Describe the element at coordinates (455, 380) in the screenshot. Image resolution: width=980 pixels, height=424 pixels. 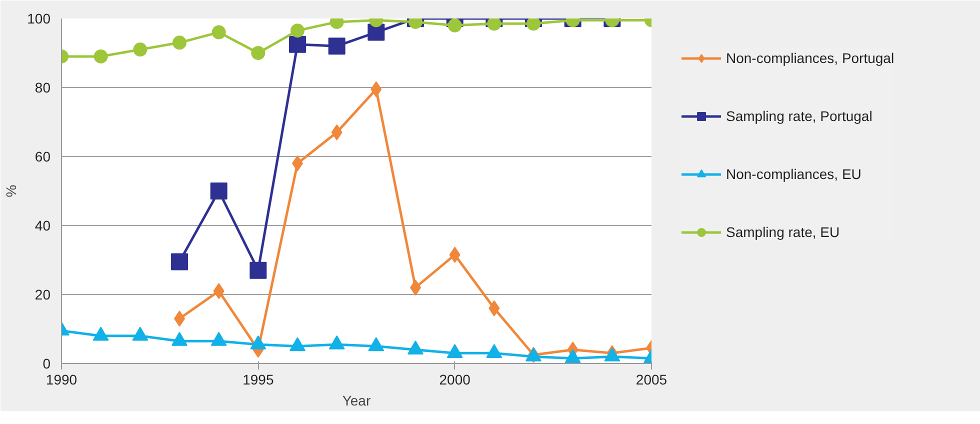
I see `x-tick-label: 2000` at that location.